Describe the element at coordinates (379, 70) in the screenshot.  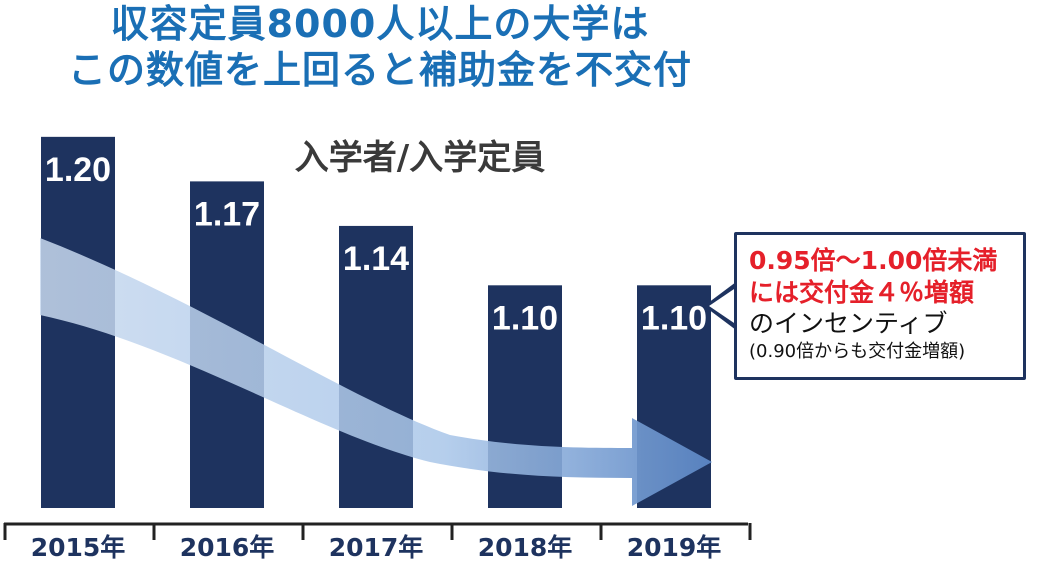
I see `chart-title-line-2: この数値を上回ると補助金を不交付` at that location.